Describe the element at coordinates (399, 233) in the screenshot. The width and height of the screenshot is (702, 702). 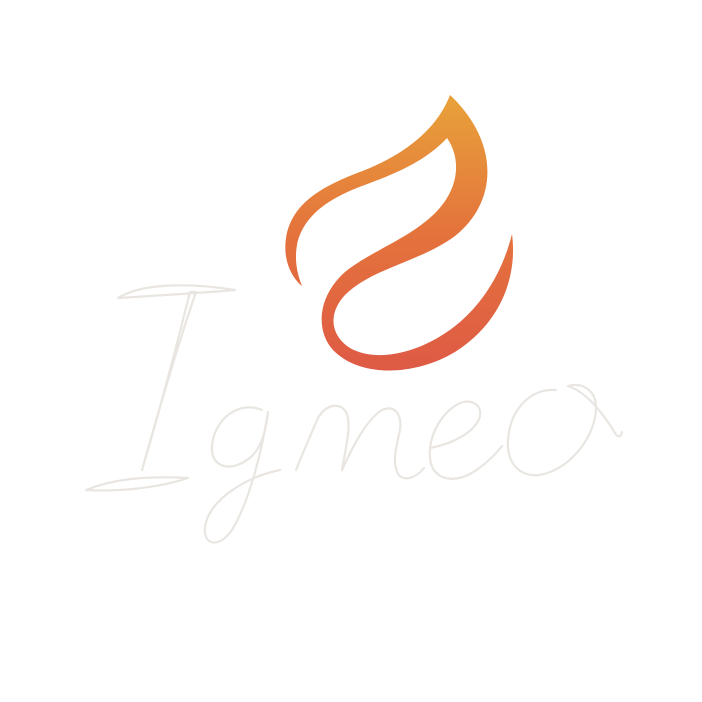
I see `flame-icon` at that location.